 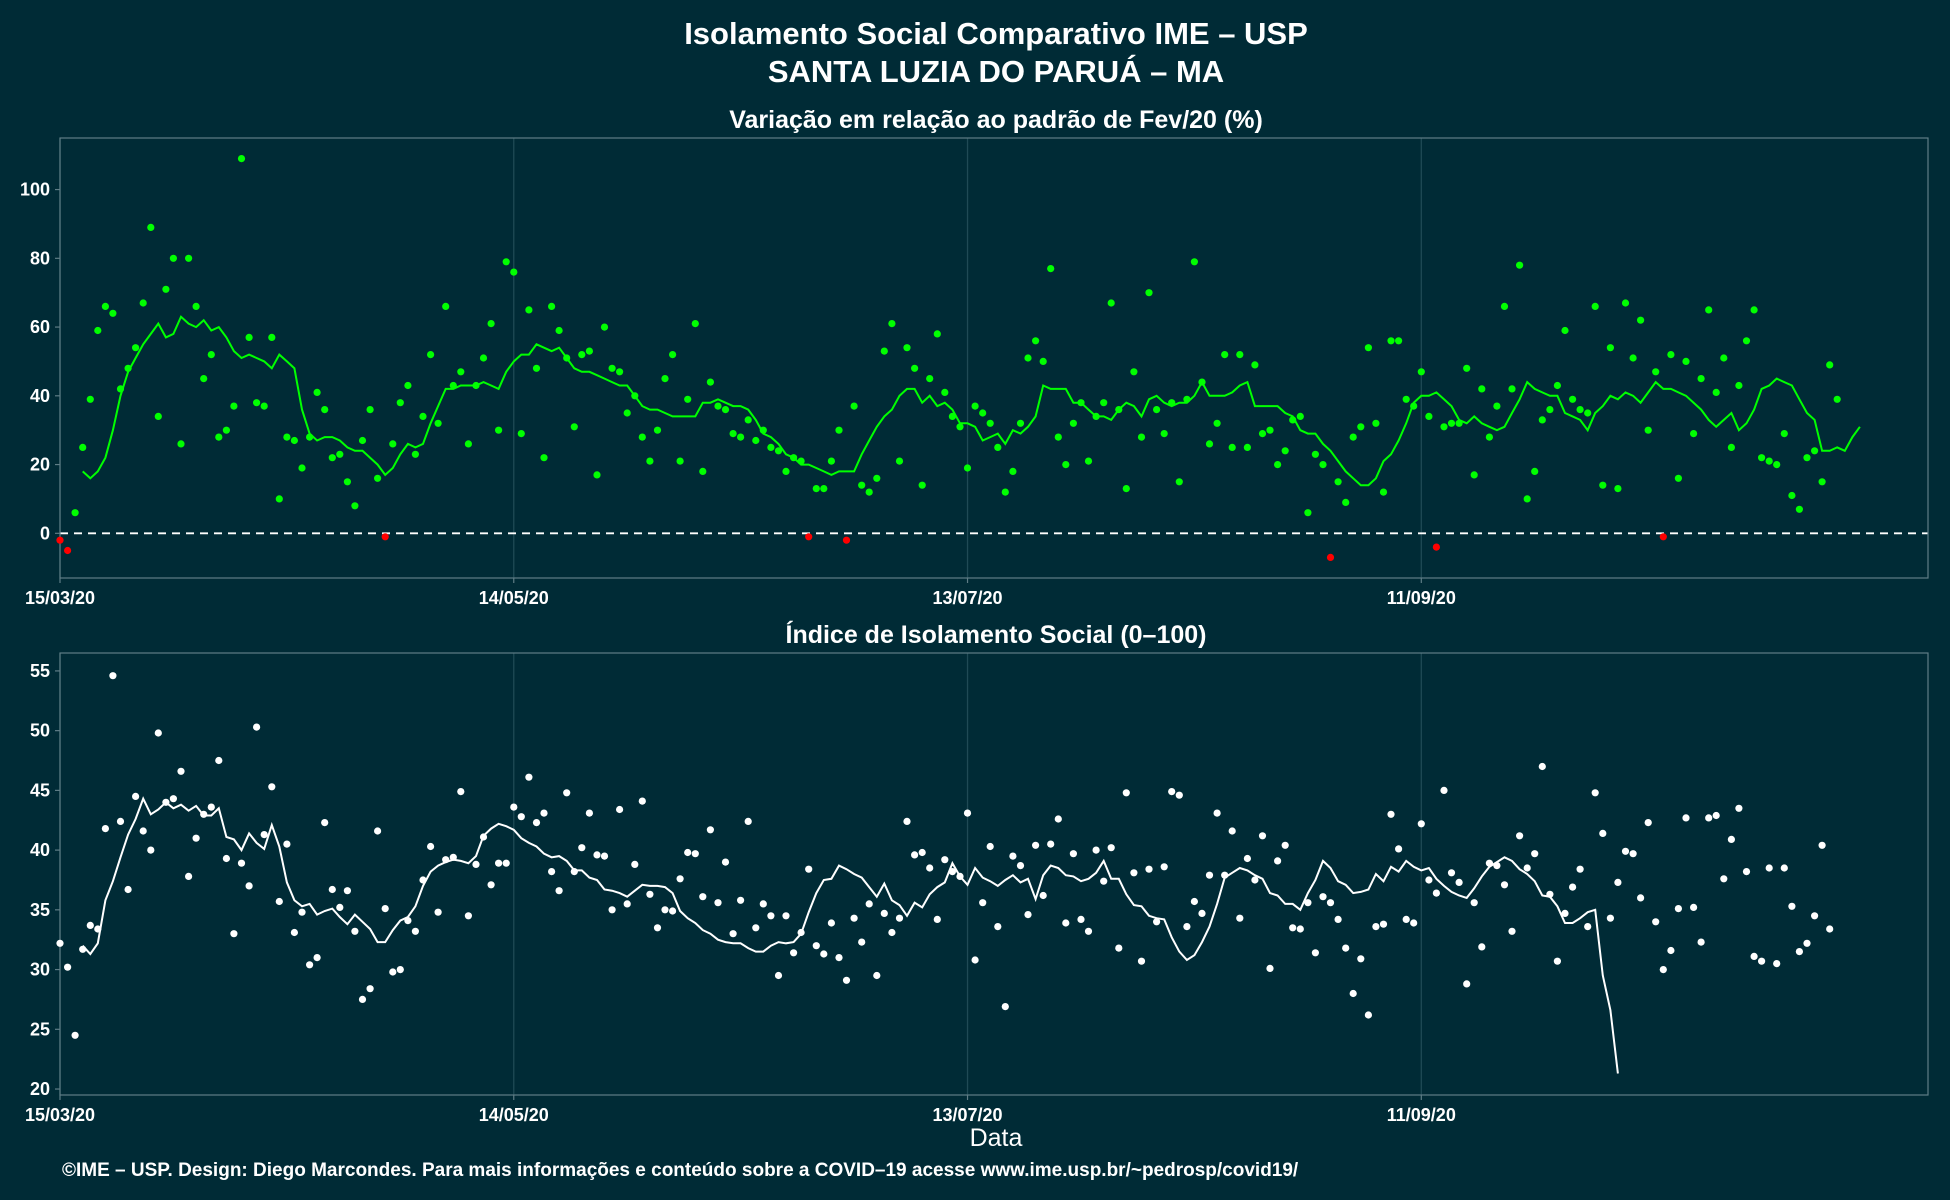 What do you see at coordinates (40, 671) in the screenshot?
I see `y-tick-label: 55` at bounding box center [40, 671].